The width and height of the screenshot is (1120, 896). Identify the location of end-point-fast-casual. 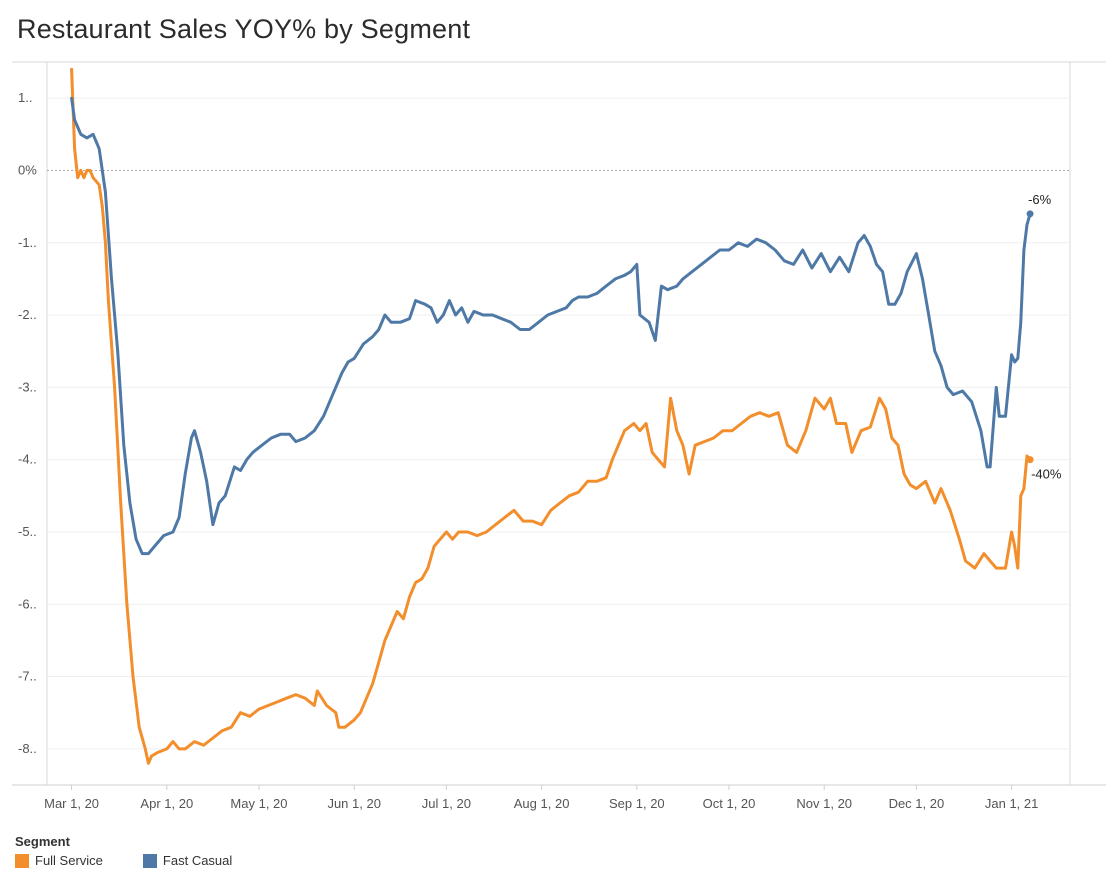
(1030, 214).